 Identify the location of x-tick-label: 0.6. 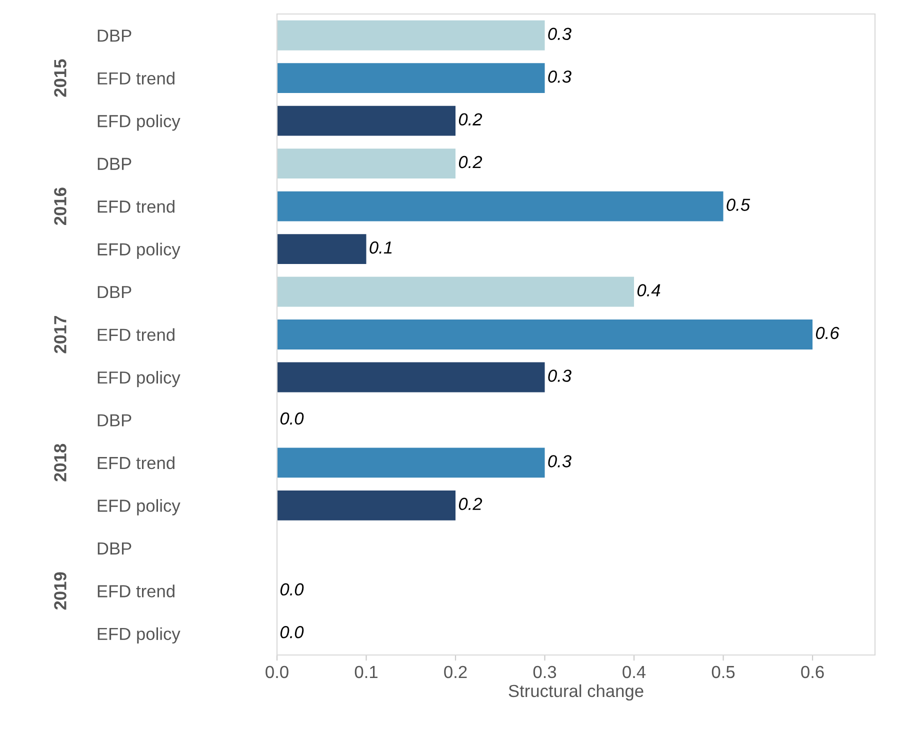
(812, 672).